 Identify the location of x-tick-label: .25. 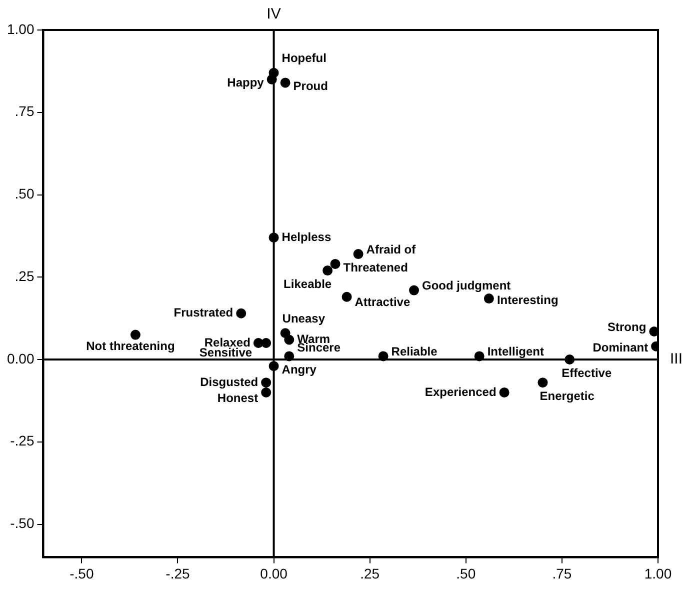
(370, 573).